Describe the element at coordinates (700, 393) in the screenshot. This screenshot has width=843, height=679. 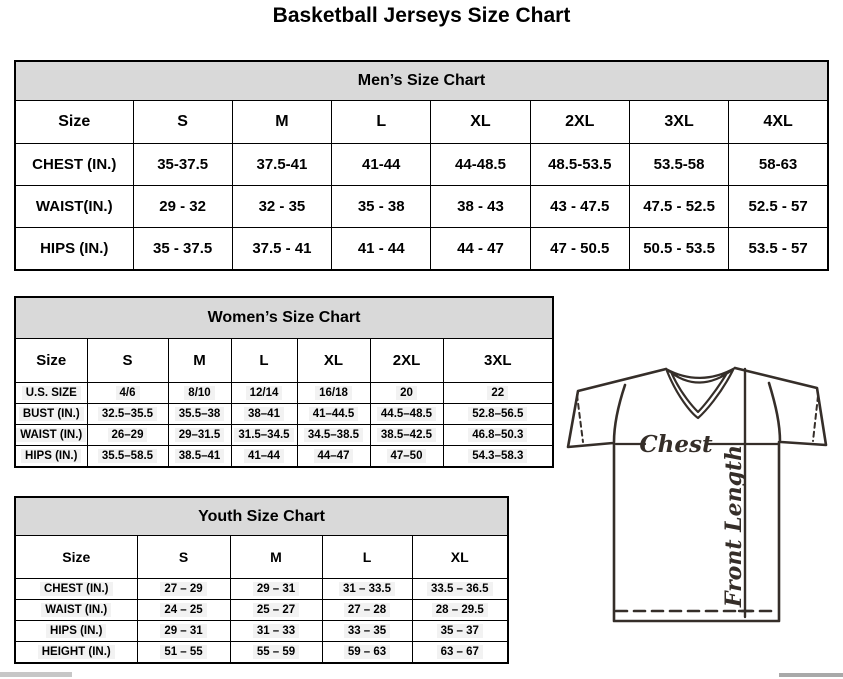
I see `collar-lines` at that location.